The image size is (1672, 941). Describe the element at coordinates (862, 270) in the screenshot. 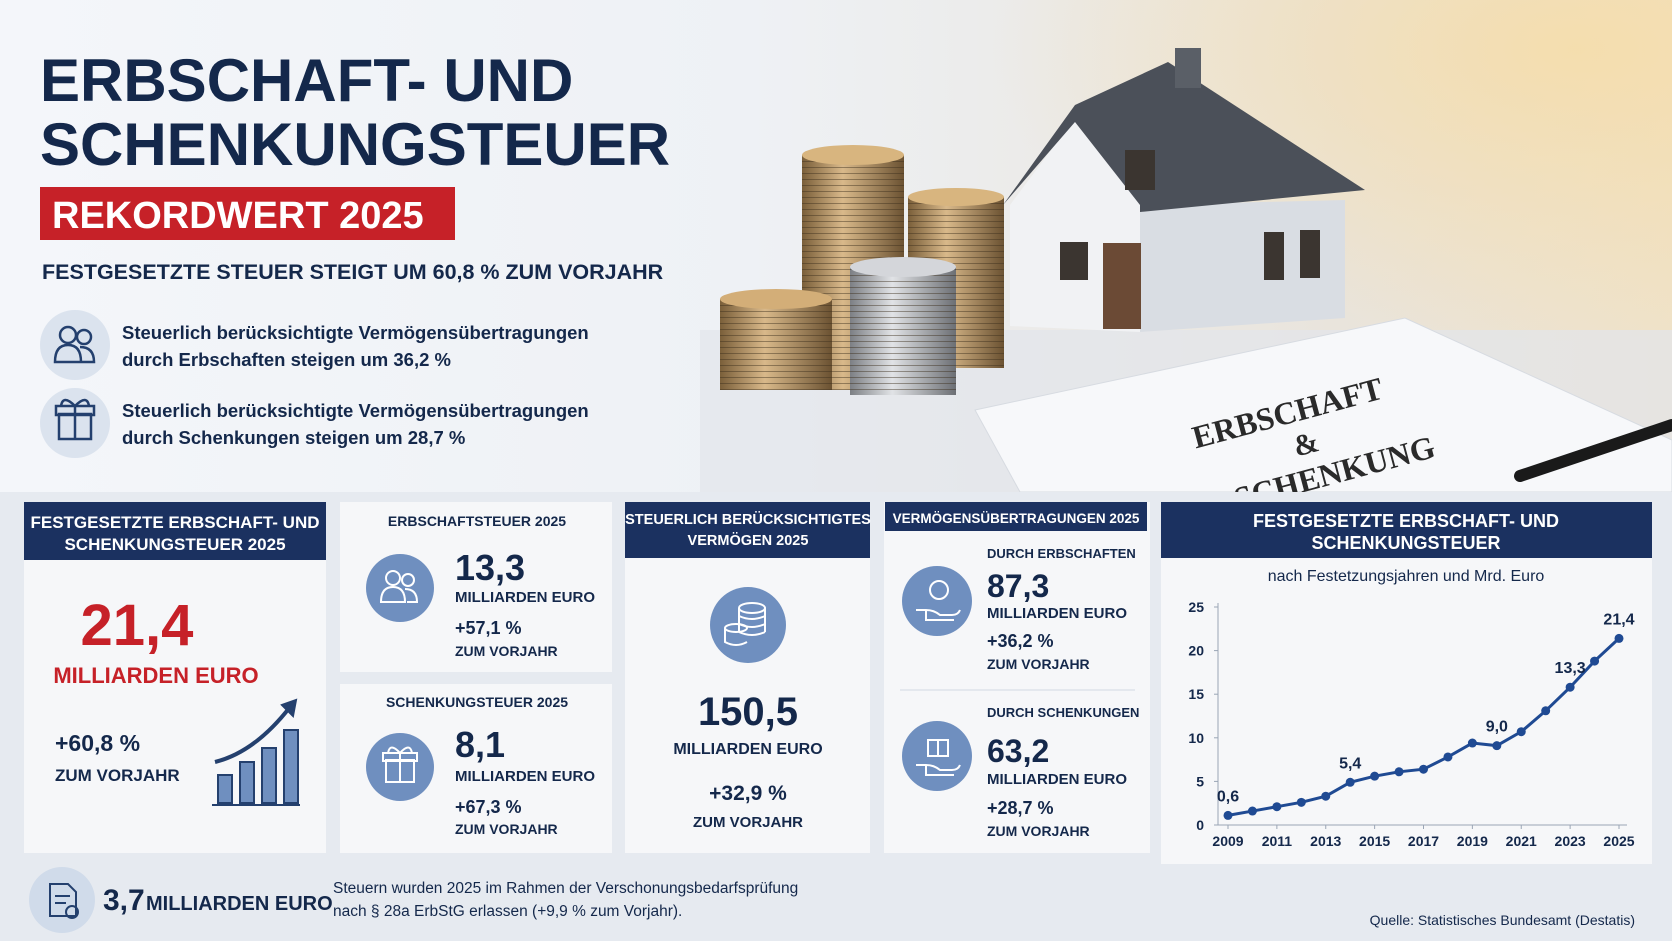

I see `coins` at that location.